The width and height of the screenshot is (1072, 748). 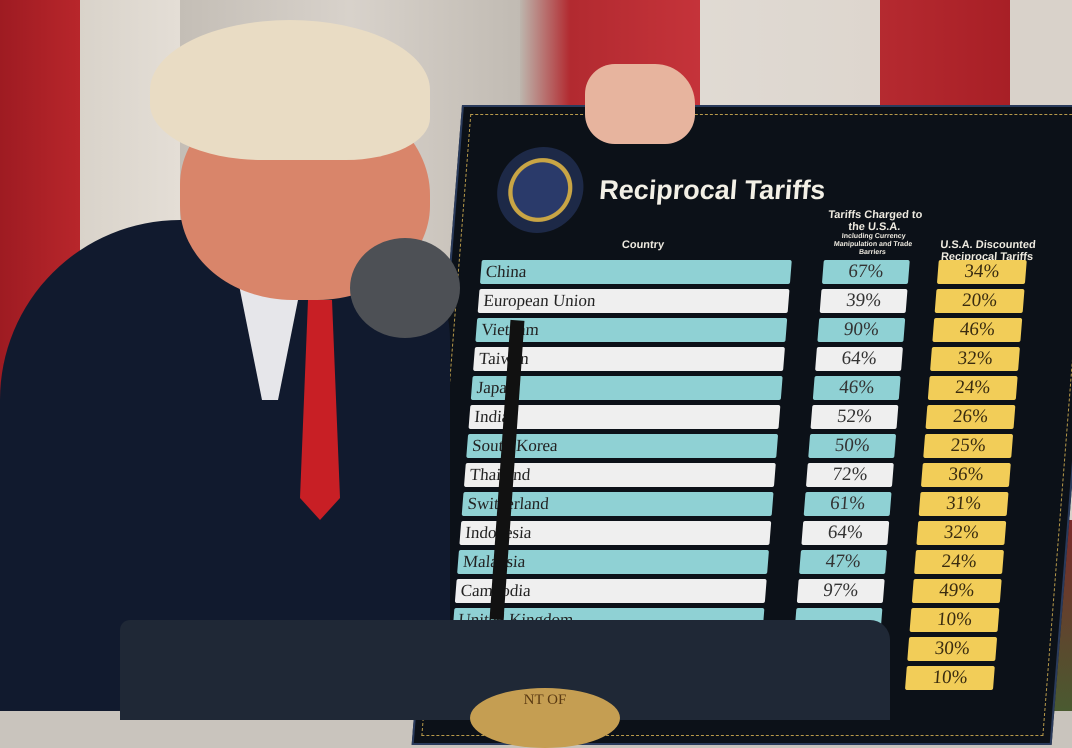 I want to click on charged-cell: 46%, so click(x=856, y=388).